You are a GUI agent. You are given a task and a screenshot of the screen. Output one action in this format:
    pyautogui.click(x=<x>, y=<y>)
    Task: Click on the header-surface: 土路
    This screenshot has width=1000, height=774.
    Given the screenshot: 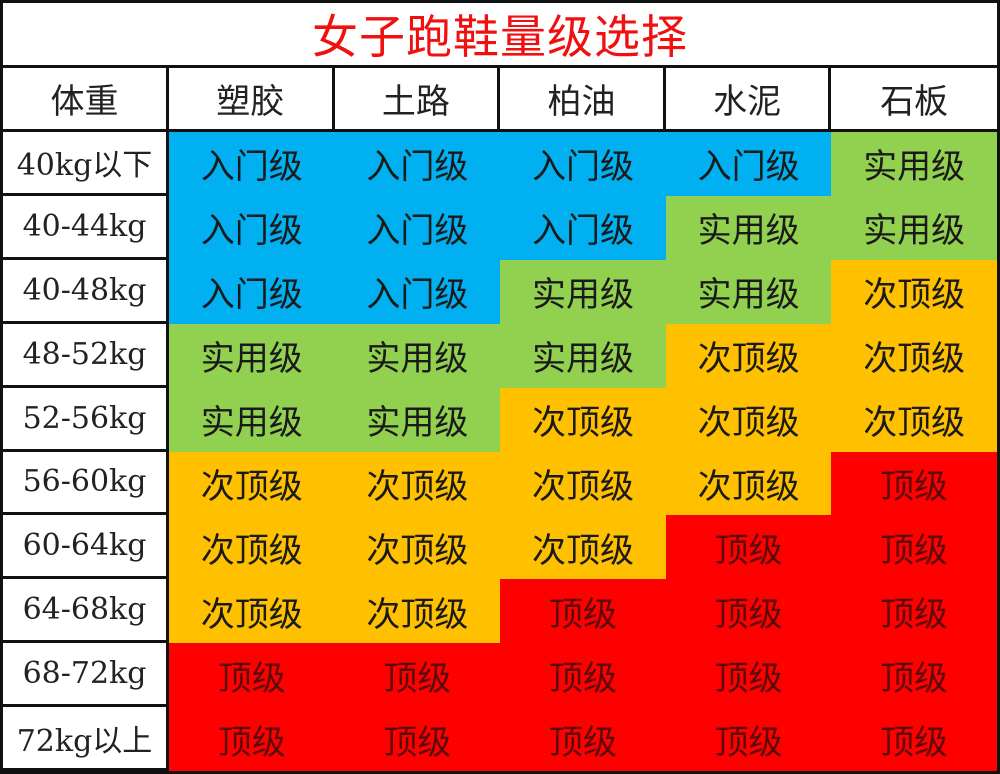 What is the action you would take?
    pyautogui.click(x=417, y=100)
    